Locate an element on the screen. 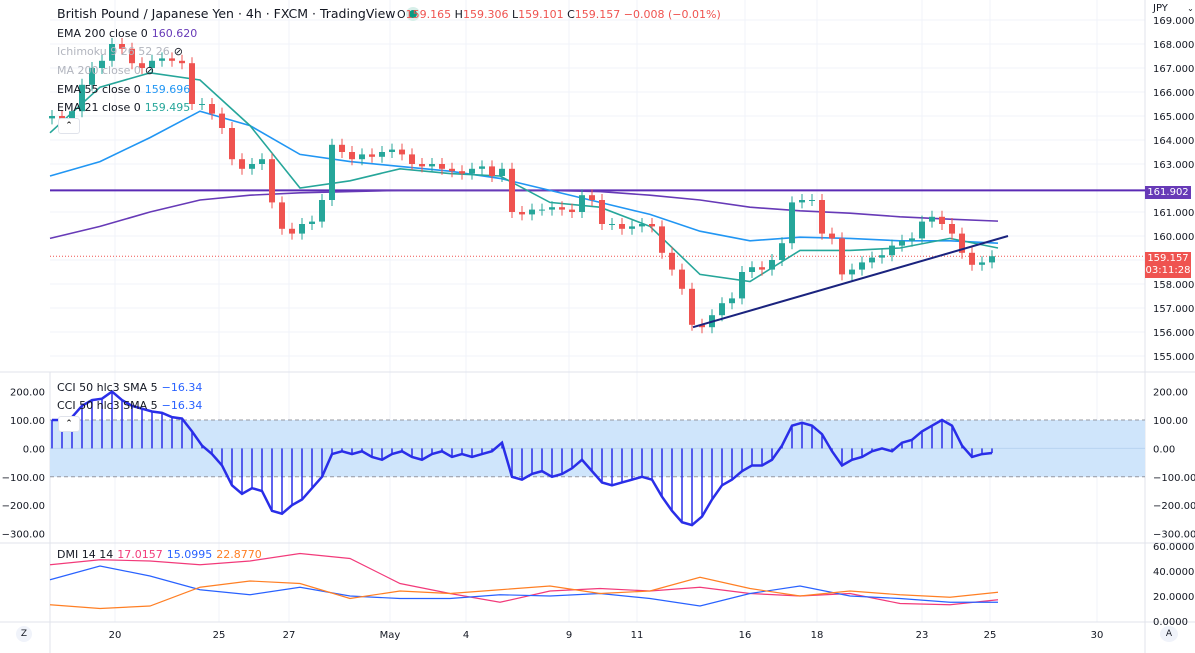 Image resolution: width=1195 pixels, height=653 pixels. cci-tick: −300.00 is located at coordinates (1174, 535).